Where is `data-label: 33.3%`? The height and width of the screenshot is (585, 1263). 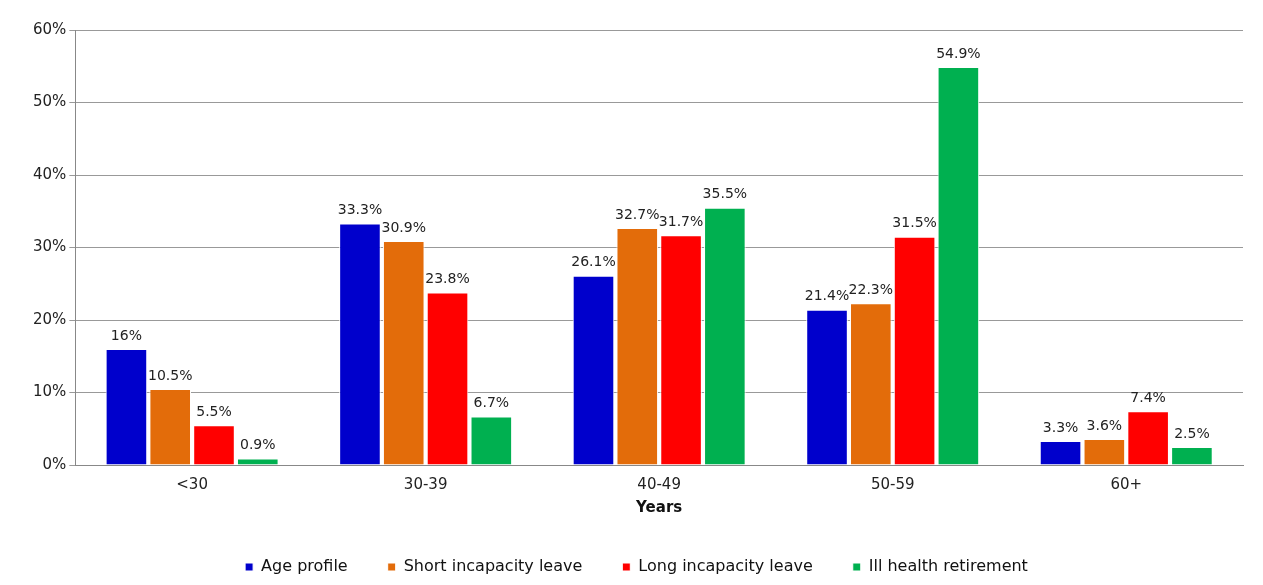
data-label: 33.3% is located at coordinates (360, 209).